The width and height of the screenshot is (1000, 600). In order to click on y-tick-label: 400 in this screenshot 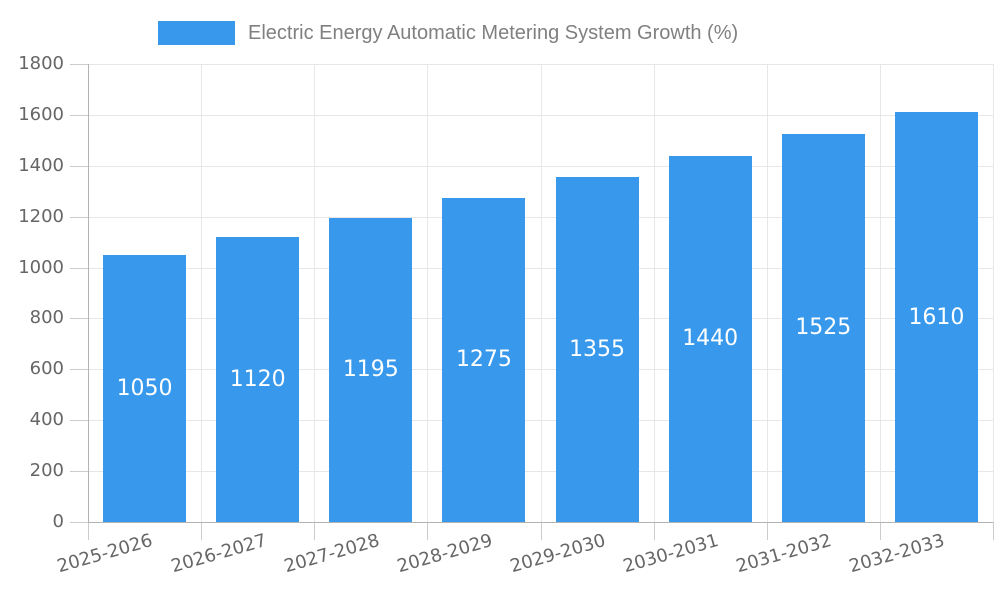, I will do `click(46, 420)`.